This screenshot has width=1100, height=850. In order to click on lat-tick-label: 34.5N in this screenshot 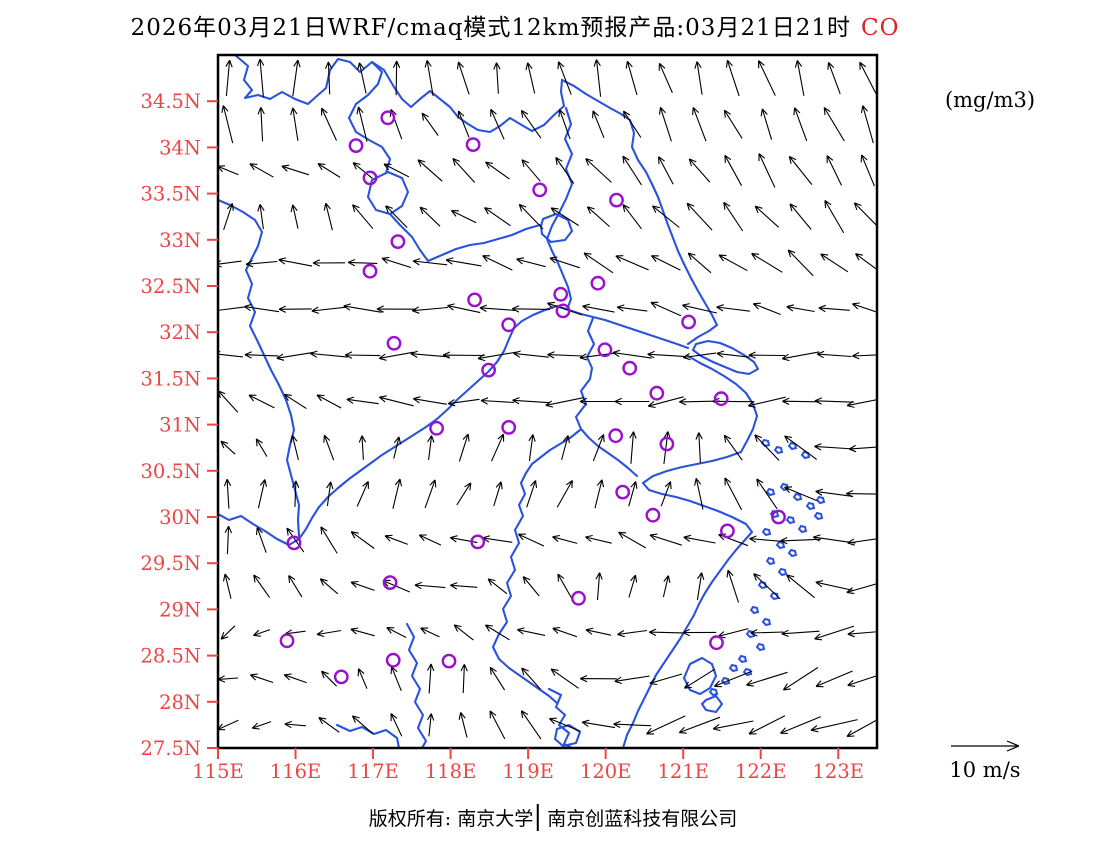, I will do `click(171, 101)`.